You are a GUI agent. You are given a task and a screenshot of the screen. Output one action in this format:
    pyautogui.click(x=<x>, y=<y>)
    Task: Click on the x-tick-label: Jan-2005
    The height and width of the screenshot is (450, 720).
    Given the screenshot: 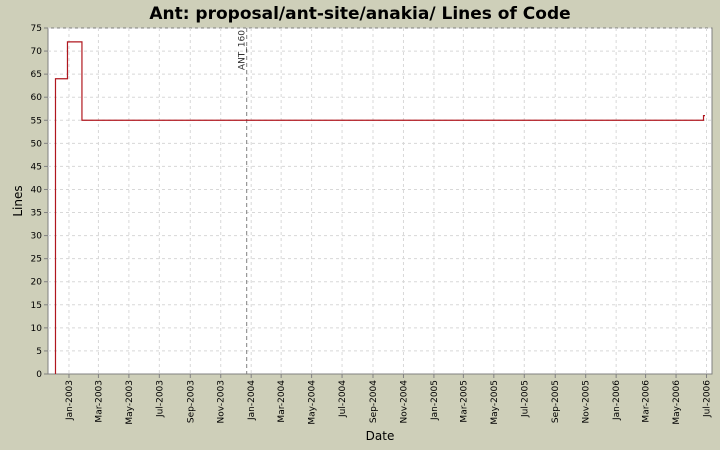 What is the action you would take?
    pyautogui.click(x=435, y=400)
    